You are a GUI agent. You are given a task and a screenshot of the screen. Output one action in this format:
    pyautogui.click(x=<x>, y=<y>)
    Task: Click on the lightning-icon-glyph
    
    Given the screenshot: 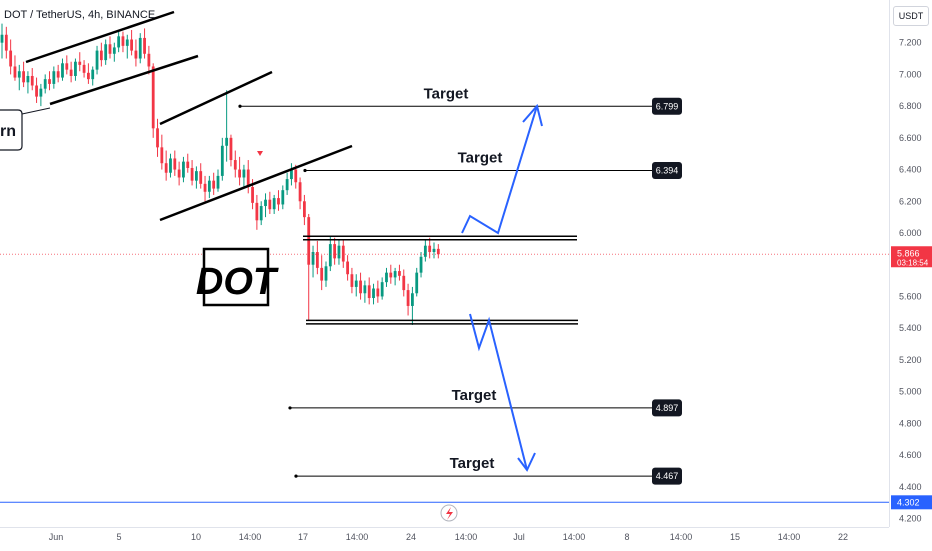 What is the action you would take?
    pyautogui.click(x=449, y=513)
    